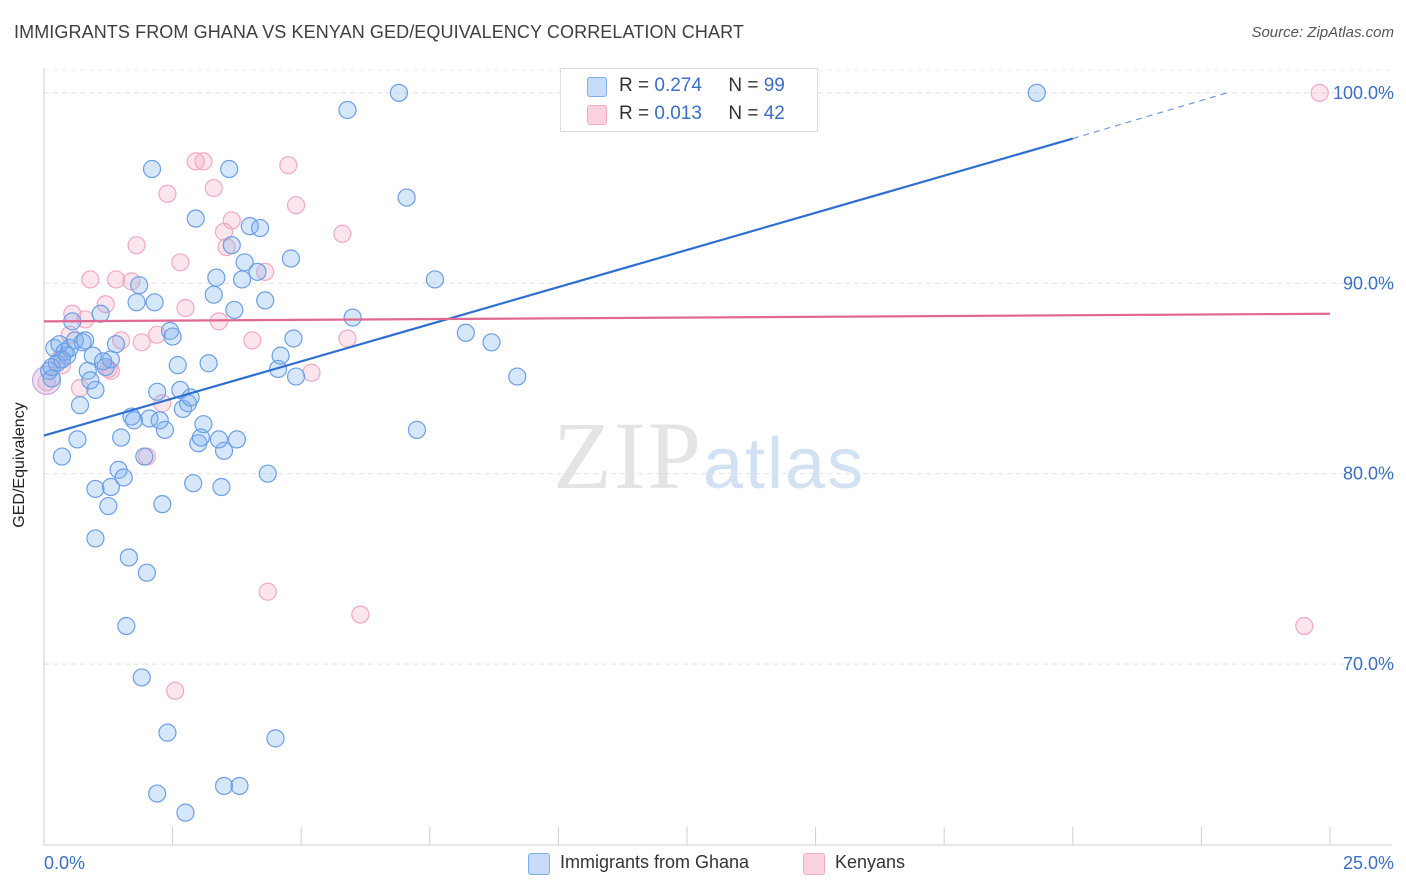 The image size is (1406, 892). Describe the element at coordinates (597, 115) in the screenshot. I see `kenya-swatch` at that location.